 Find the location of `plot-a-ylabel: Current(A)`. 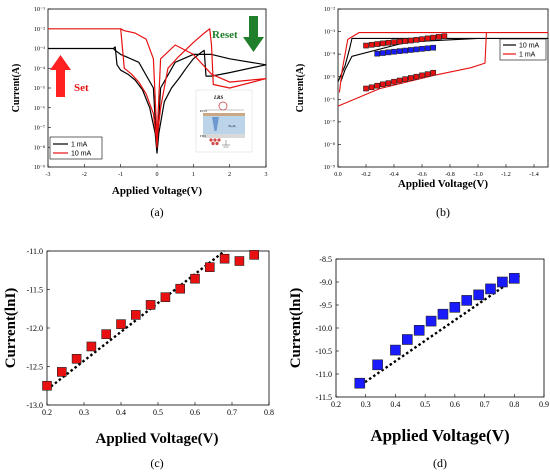

plot-a-ylabel: Current(A) is located at coordinates (16, 88).